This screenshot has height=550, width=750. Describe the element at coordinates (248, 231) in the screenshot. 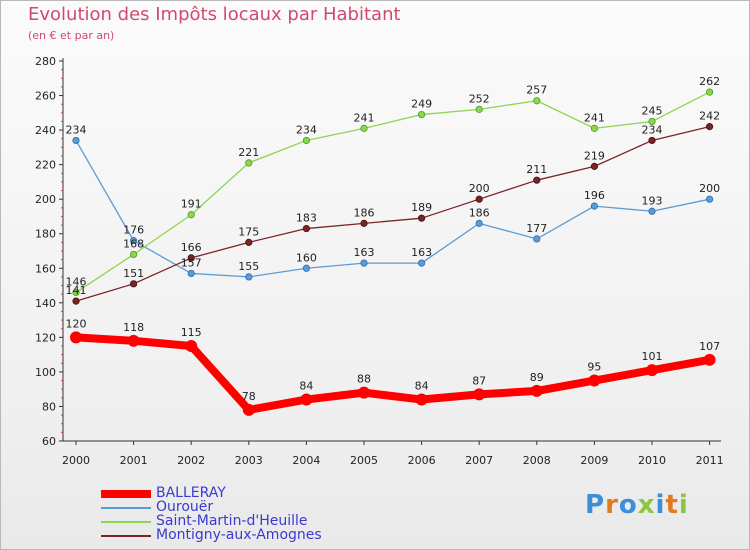

I see `data-label-montigny-aux-amognes: 175` at that location.